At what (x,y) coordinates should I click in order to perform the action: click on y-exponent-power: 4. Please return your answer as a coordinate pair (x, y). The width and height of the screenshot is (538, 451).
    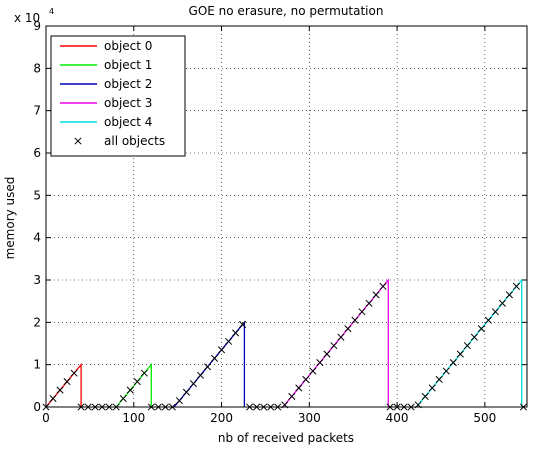
    Looking at the image, I should click on (51, 11).